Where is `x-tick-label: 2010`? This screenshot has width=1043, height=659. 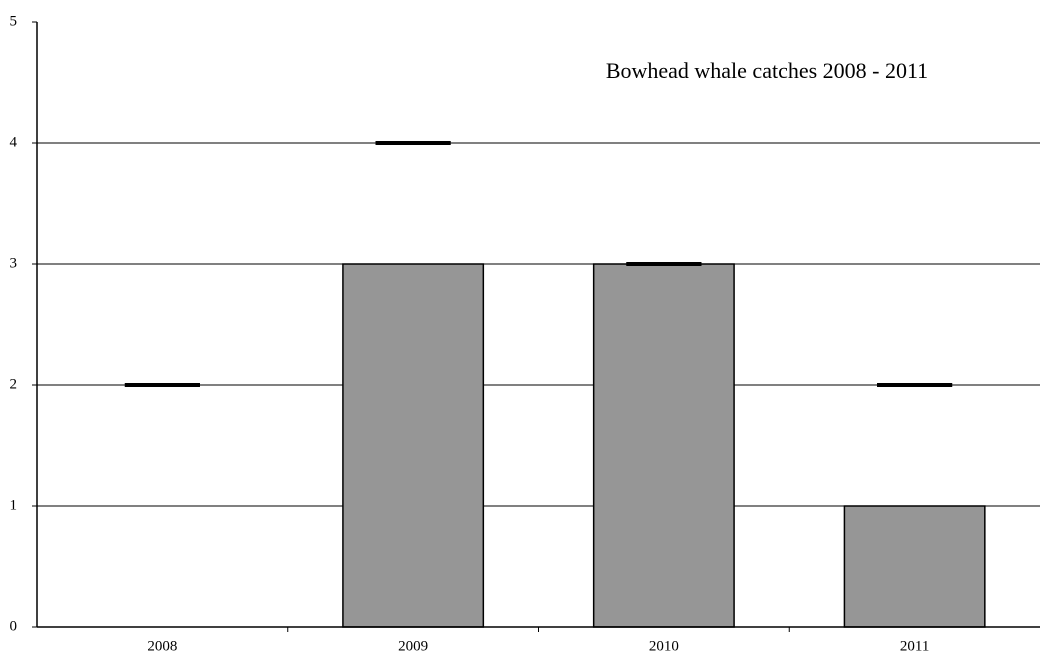 x-tick-label: 2010 is located at coordinates (664, 646).